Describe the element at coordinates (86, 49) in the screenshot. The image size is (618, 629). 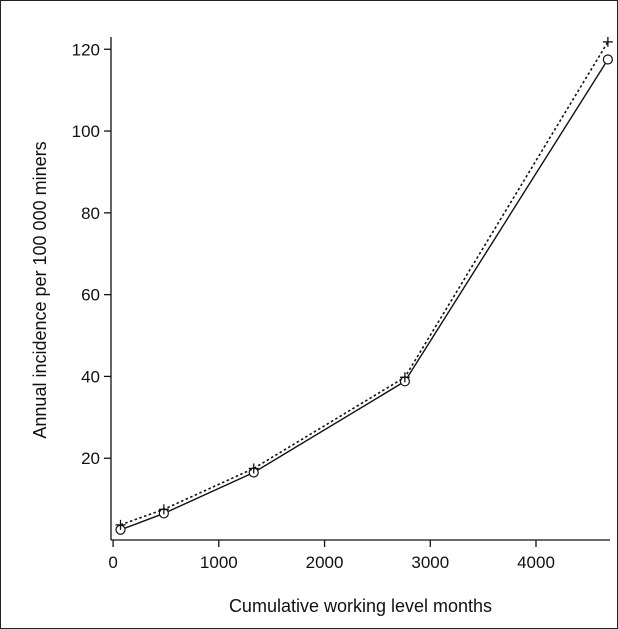
I see `y-tick-label: 120` at that location.